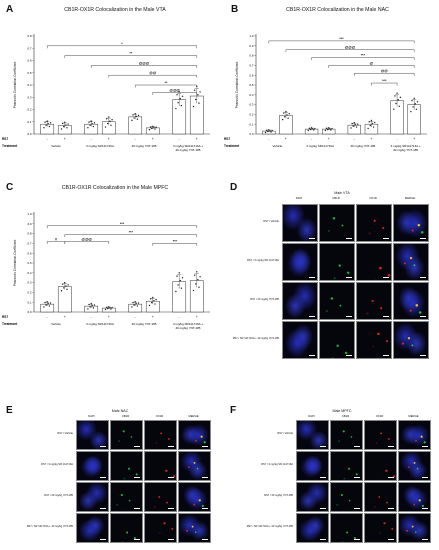 Image resolution: width=439 pixels, height=550 pixels. What do you see at coordinates (232, 146) in the screenshot?
I see `treatment-row-label: Treatment` at bounding box center [232, 146].